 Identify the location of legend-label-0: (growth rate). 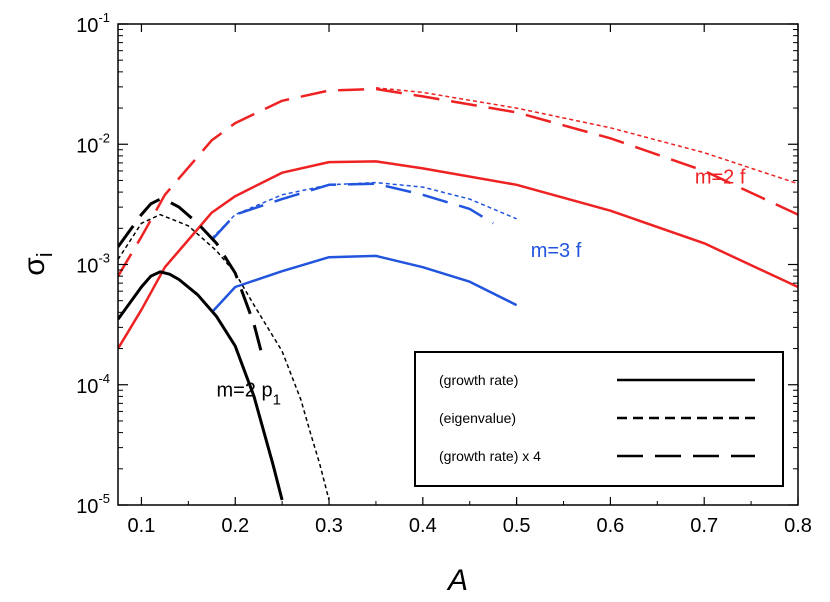
(478, 380).